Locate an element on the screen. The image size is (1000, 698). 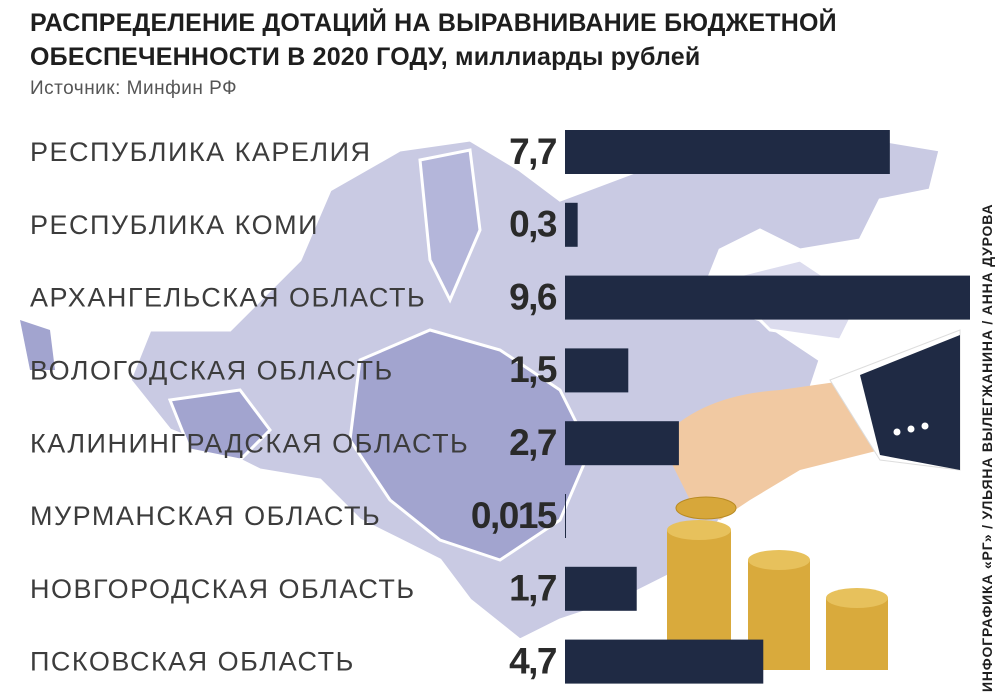
category-label: НОВГОРОДСКАЯ ОБЛАСТЬ is located at coordinates (223, 589).